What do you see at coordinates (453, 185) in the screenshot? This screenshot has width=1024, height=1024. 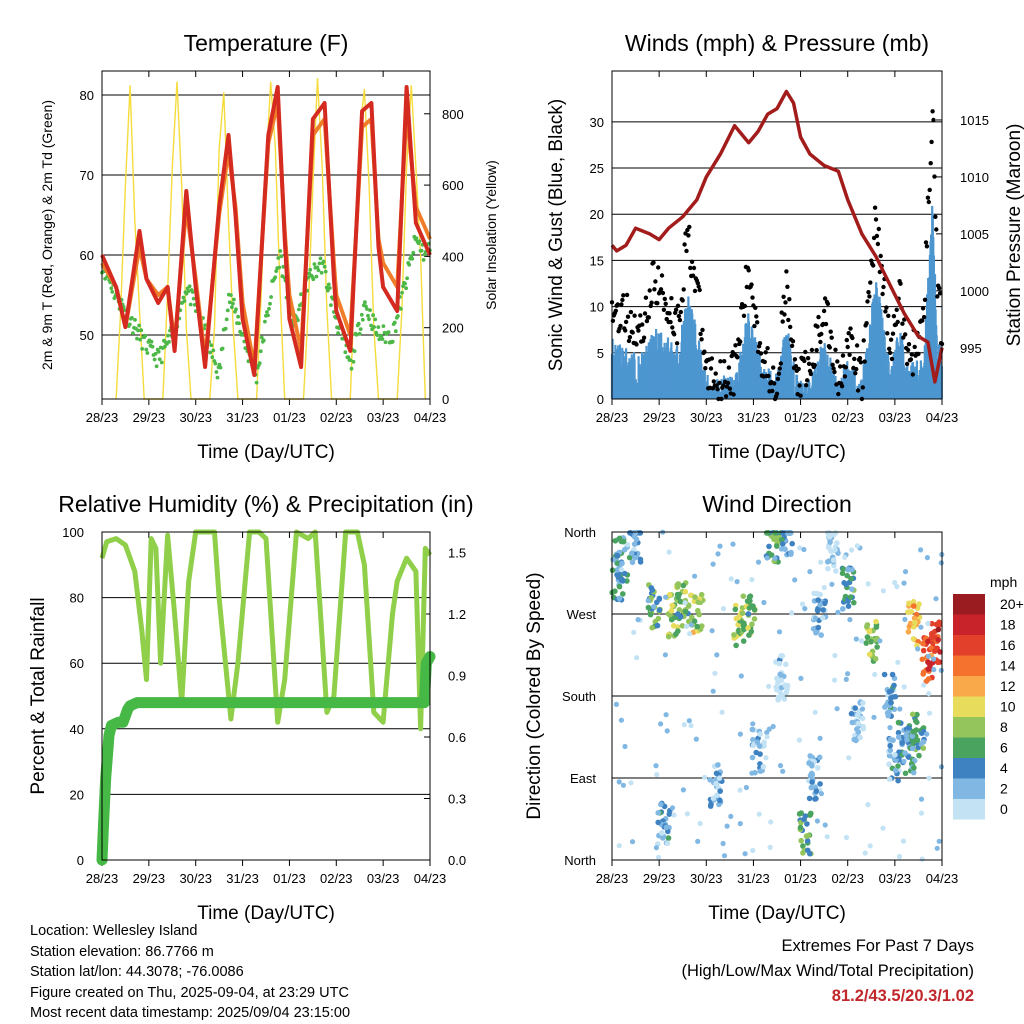 I see `y2-tick-label: 600` at bounding box center [453, 185].